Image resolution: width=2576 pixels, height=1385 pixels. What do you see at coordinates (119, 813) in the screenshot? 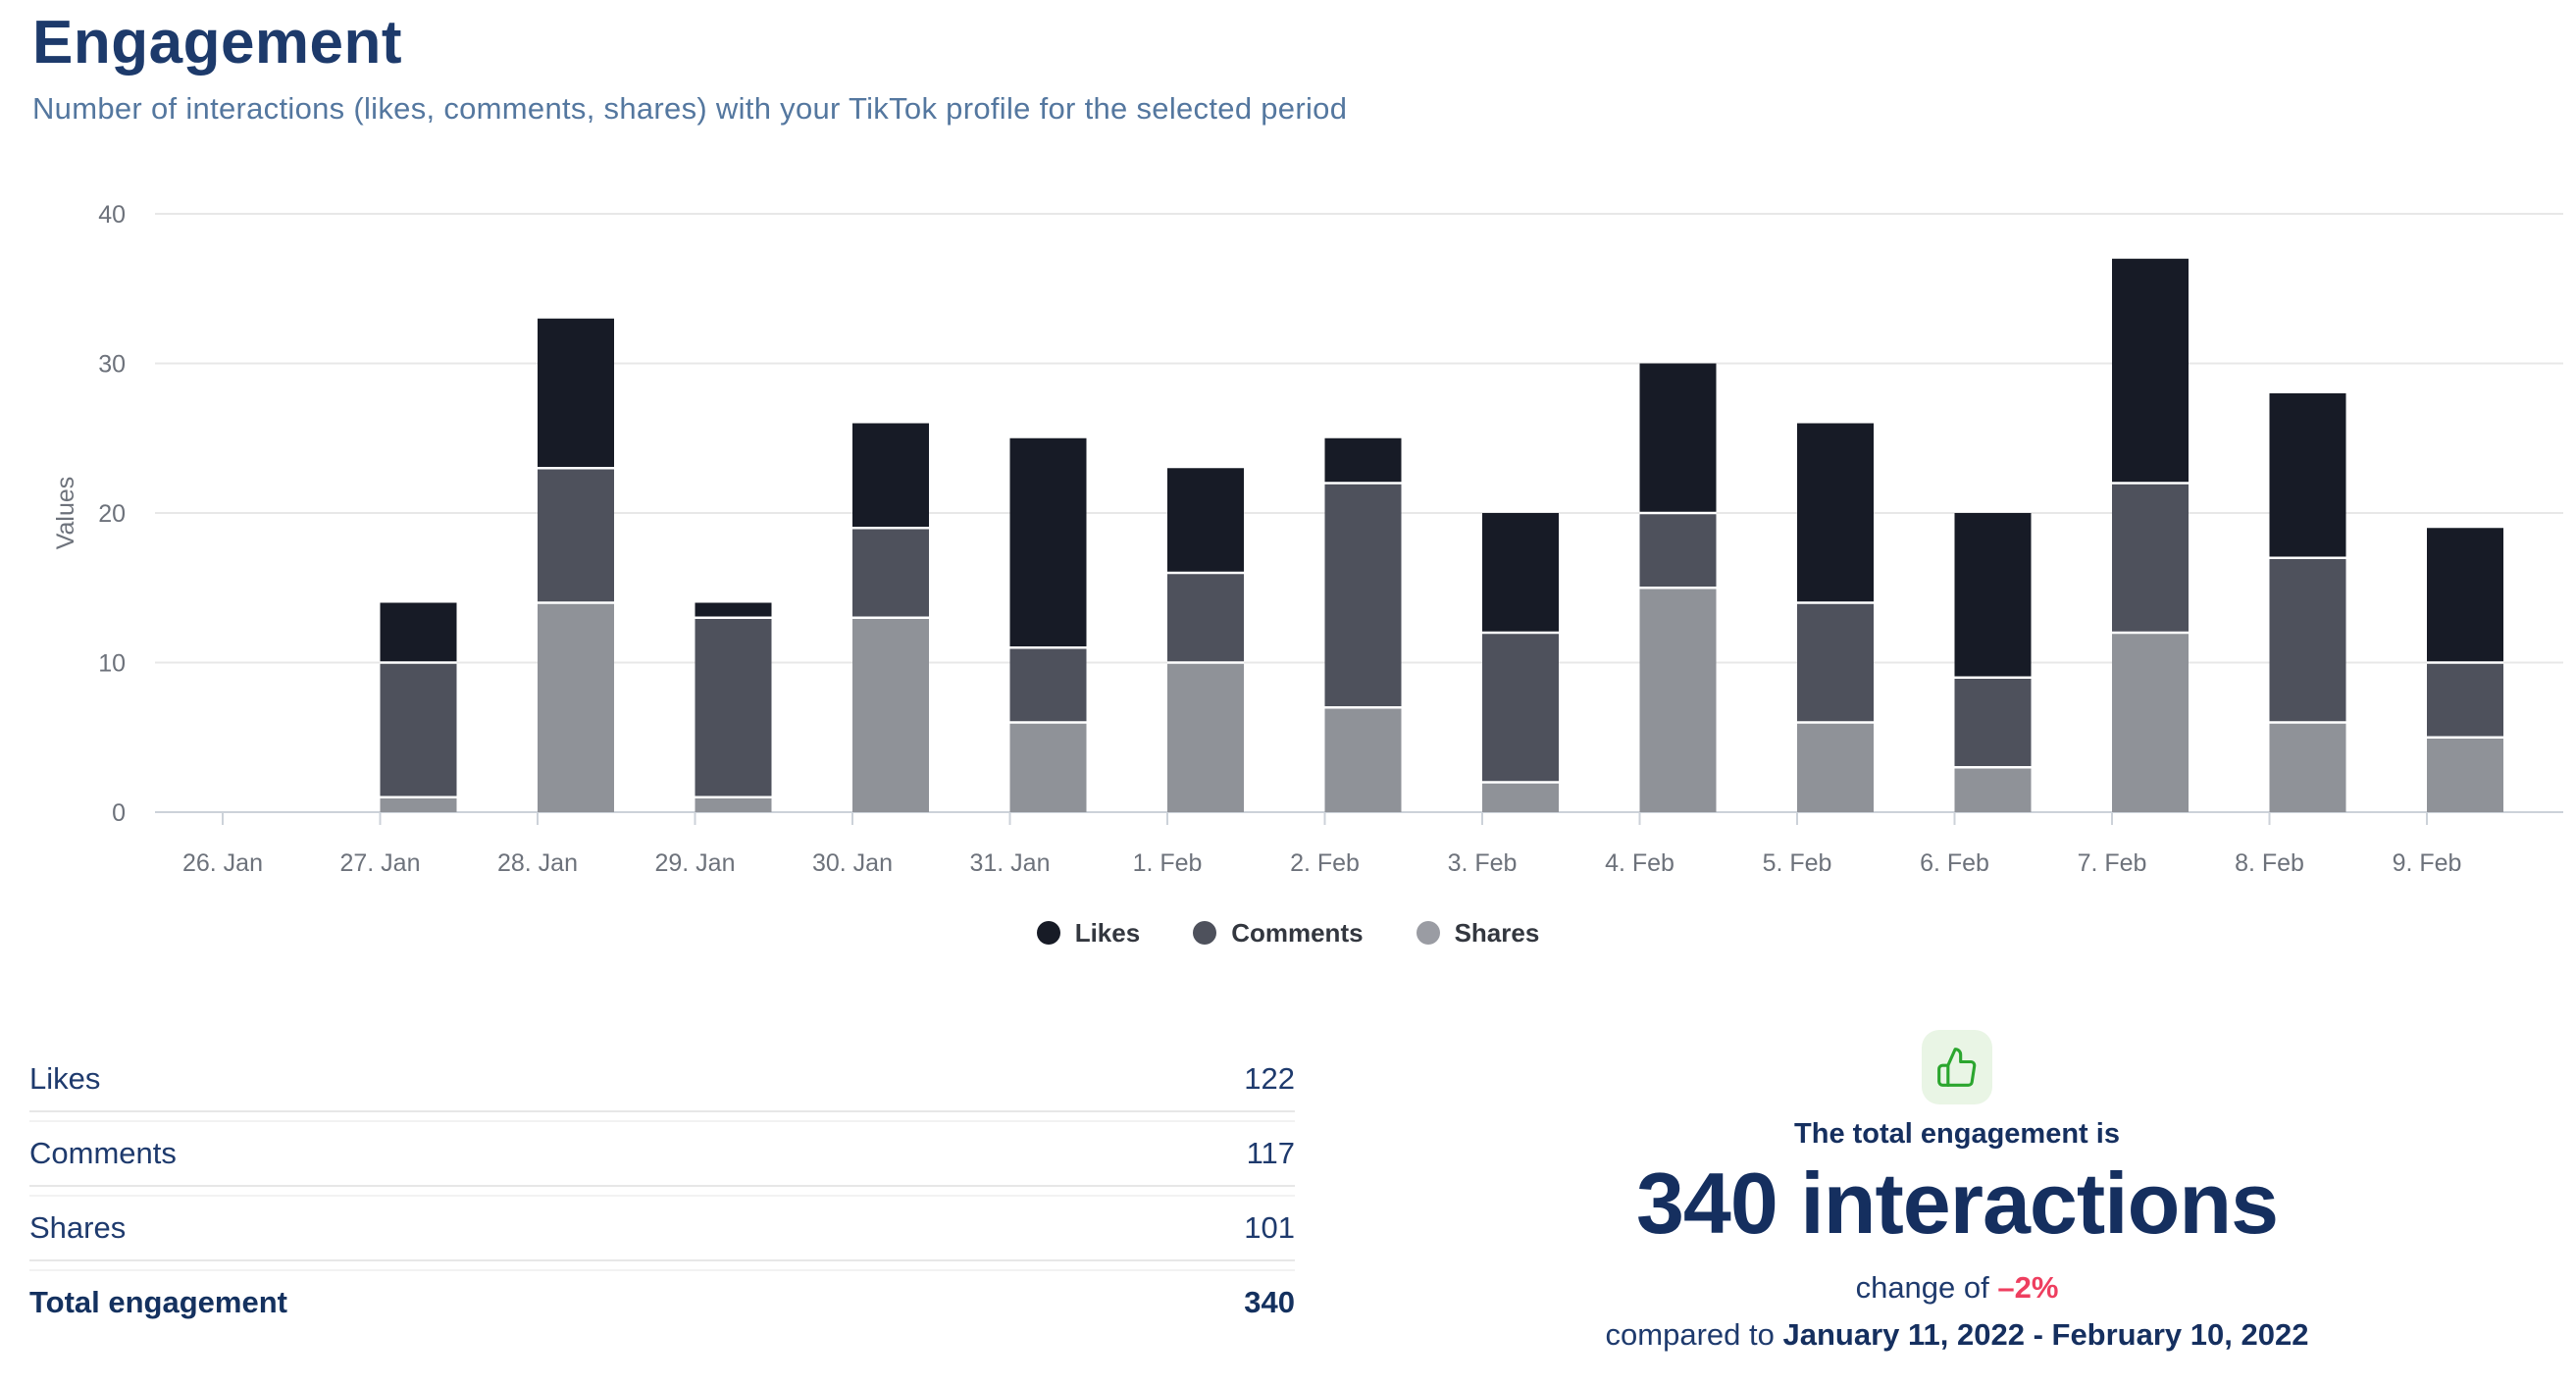
I see `y-axis-tick-label: 0` at bounding box center [119, 813].